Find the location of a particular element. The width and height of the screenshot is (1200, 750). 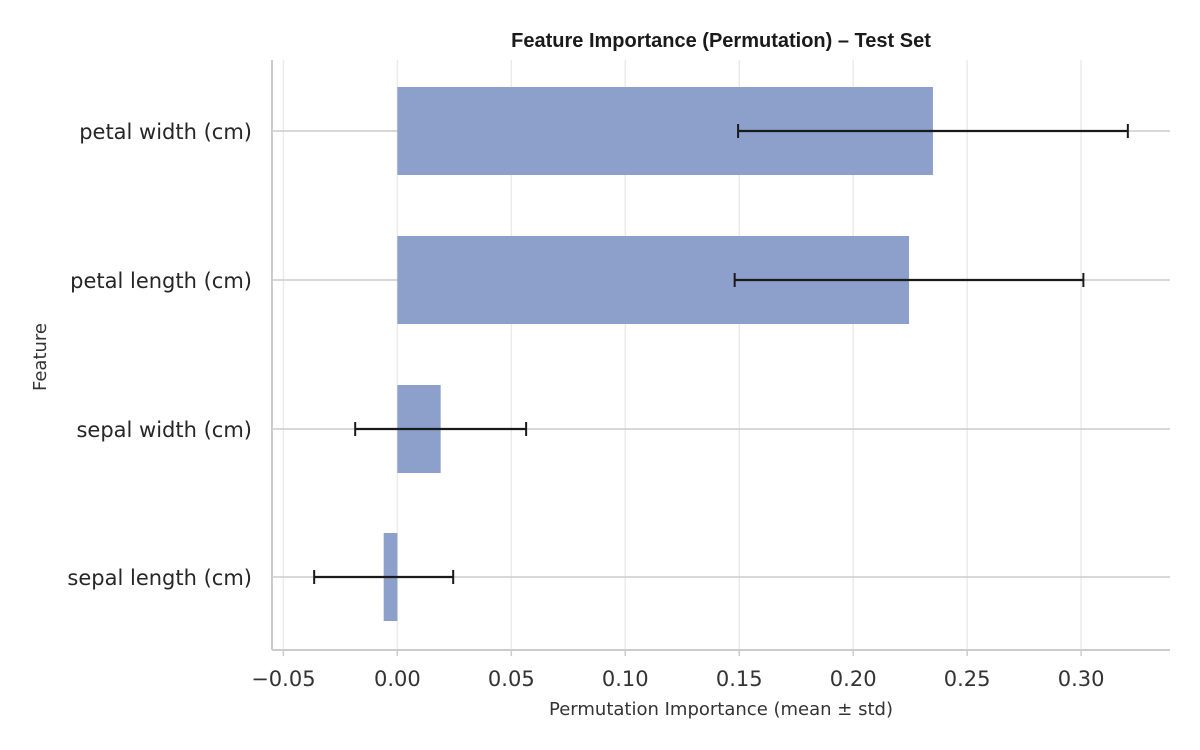

x-tick-label: 0.00 is located at coordinates (397, 679).